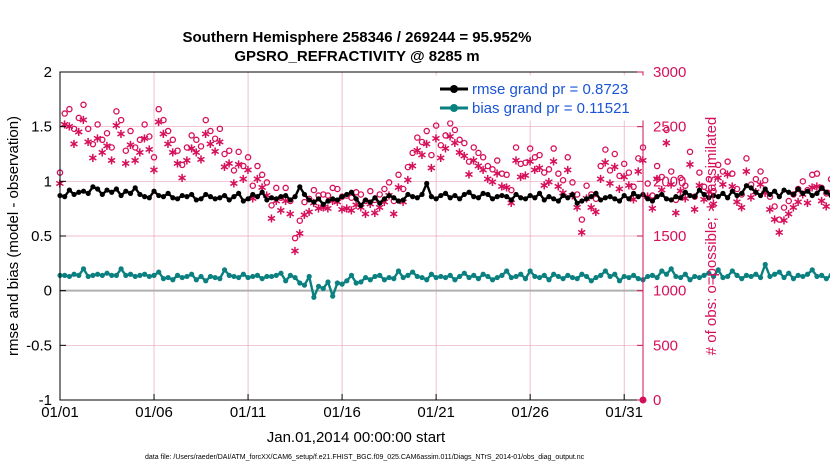 The width and height of the screenshot is (830, 470). I want to click on legend-rmse-label: rmse grand pr = 0.8723, so click(550, 89).